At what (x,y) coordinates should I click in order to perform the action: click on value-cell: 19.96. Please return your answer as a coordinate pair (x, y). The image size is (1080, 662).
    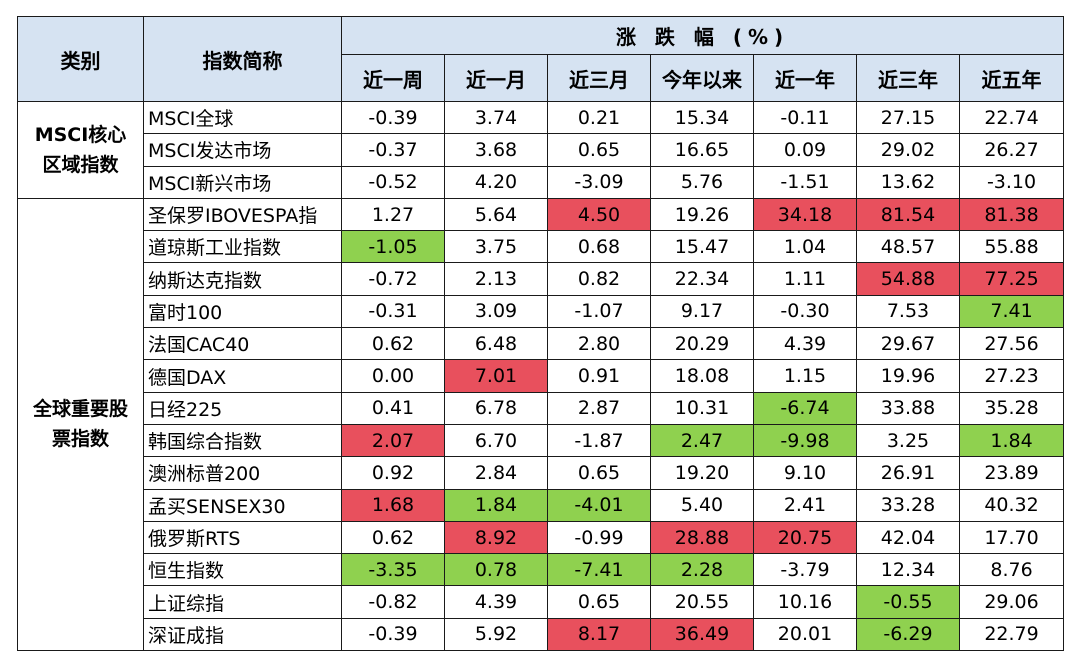
    Looking at the image, I should click on (908, 376).